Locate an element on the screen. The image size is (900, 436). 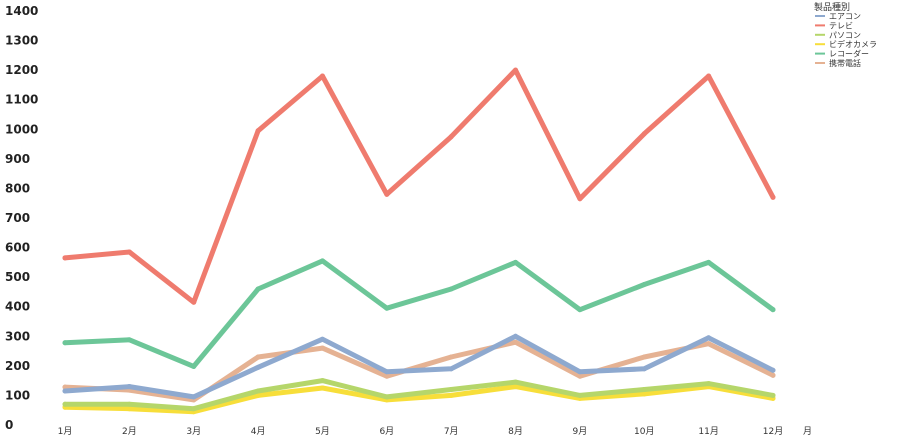
y-tick-label: 600 is located at coordinates (17, 248).